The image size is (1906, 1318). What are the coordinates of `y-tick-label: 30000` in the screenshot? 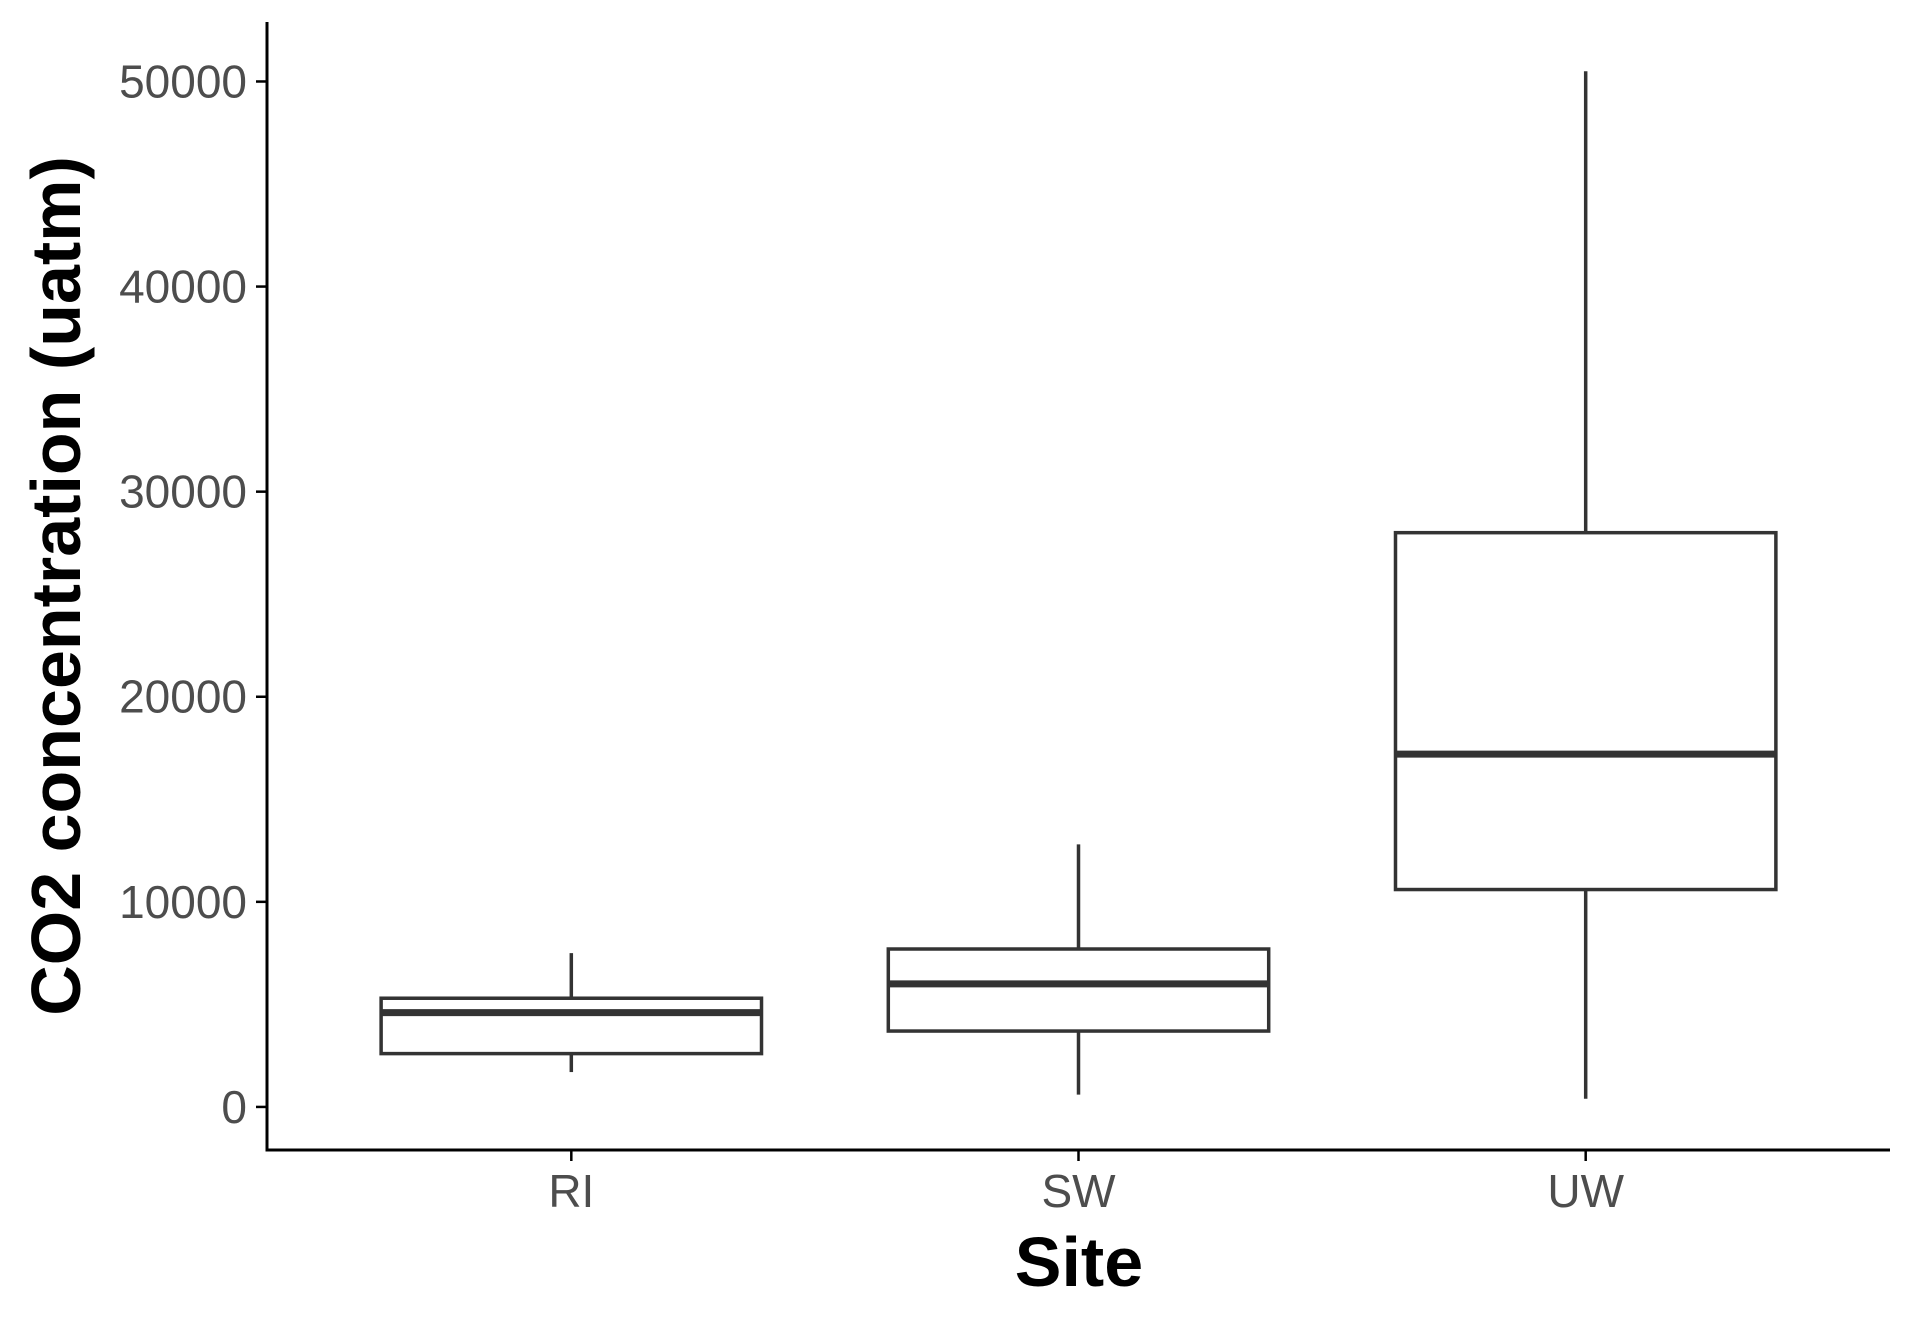 It's located at (183, 492).